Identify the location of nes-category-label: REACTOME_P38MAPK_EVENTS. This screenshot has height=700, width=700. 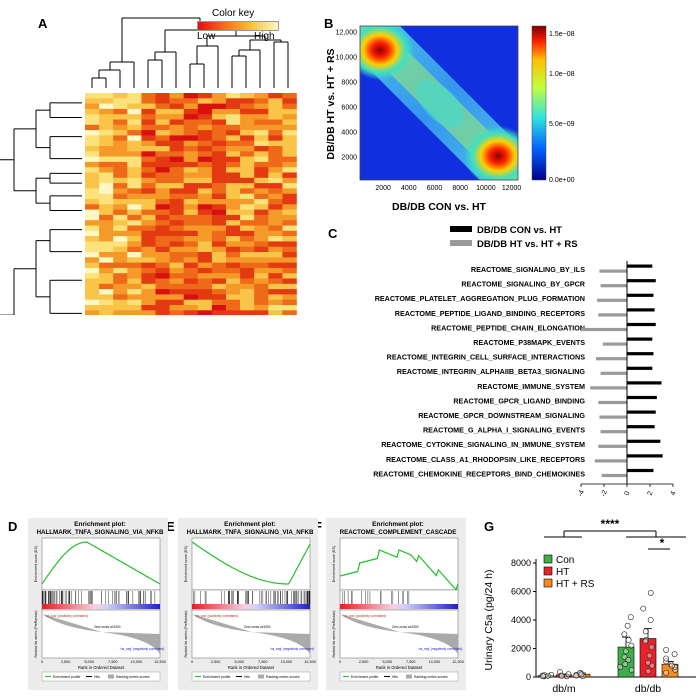
(529, 342).